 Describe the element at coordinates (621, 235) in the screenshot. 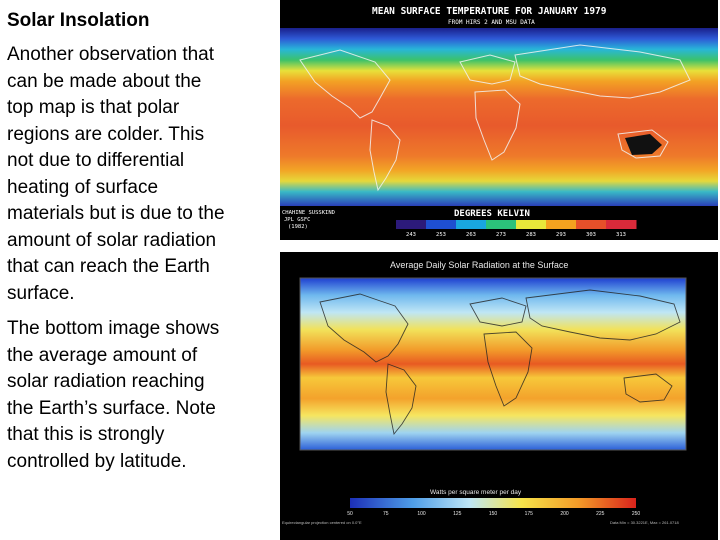

I see `temperature-scale-tick: 313` at that location.